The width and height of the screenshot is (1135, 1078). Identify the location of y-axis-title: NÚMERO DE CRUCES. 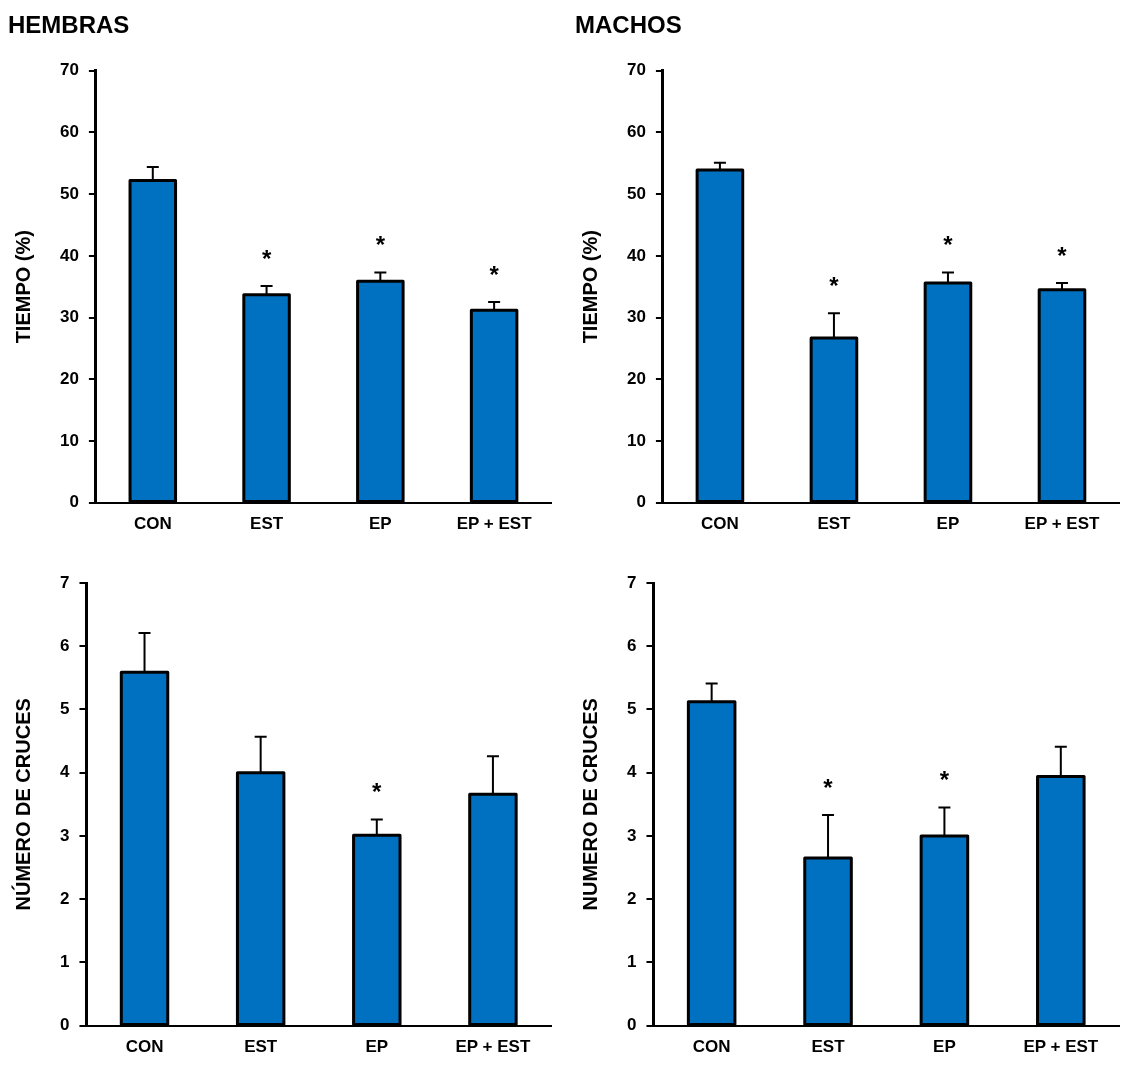
(22, 804).